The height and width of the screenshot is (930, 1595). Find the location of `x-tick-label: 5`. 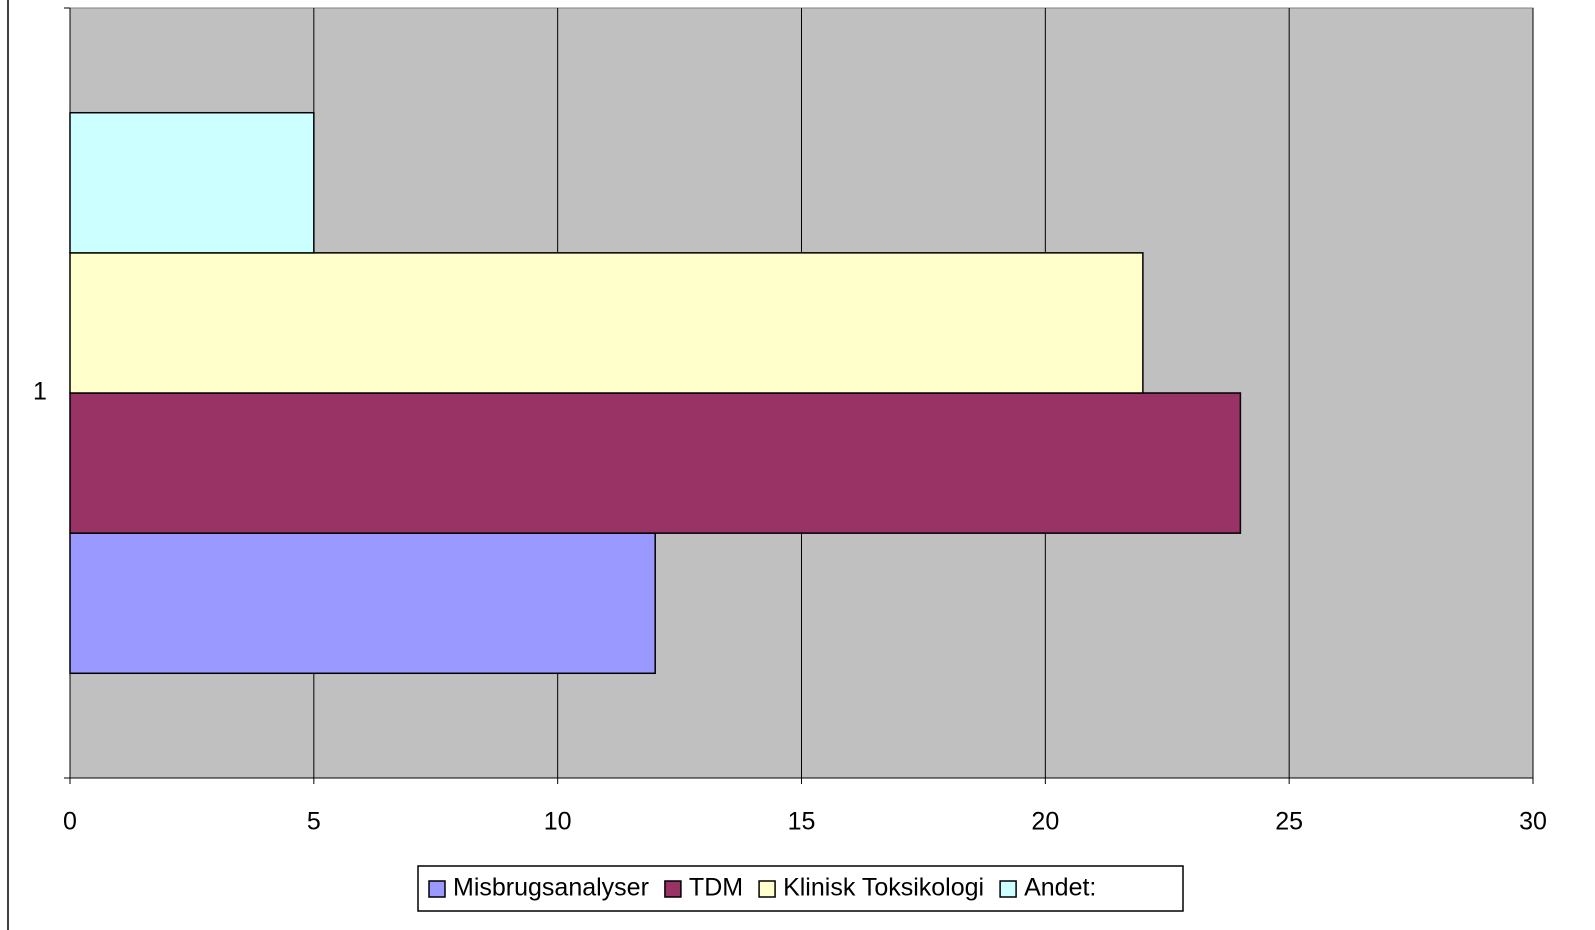

x-tick-label: 5 is located at coordinates (314, 822).